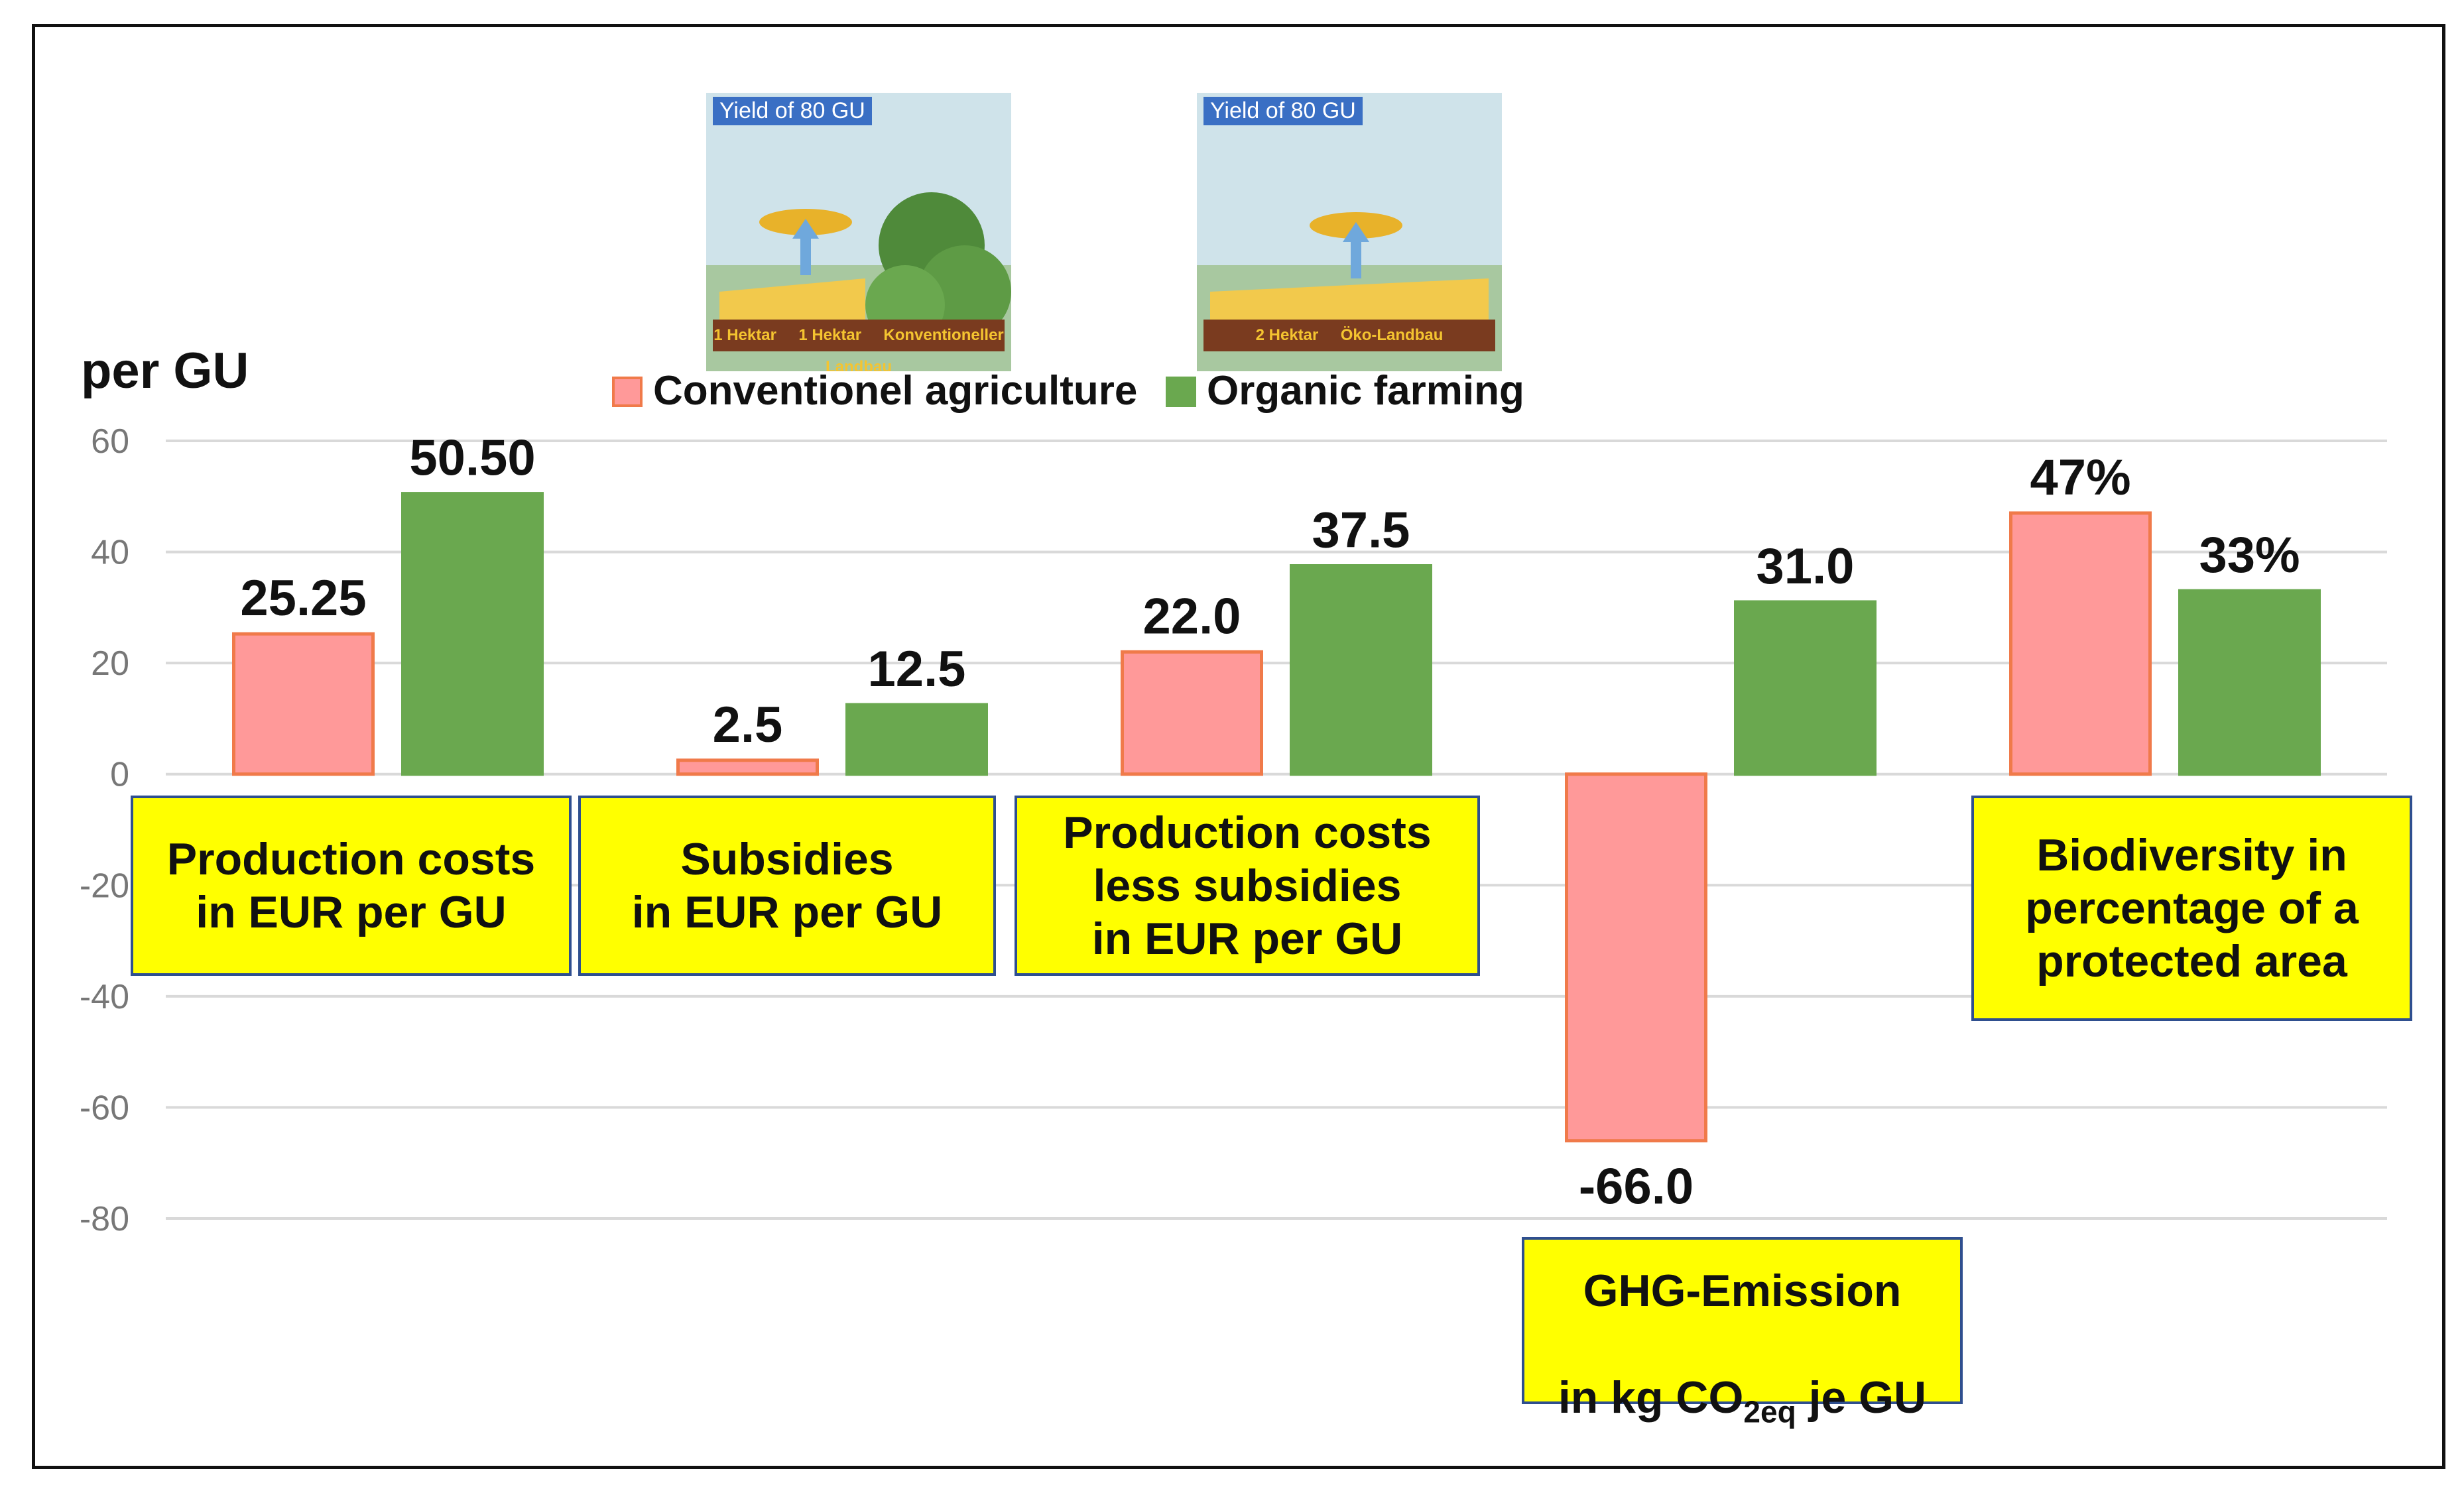 Image resolution: width=2464 pixels, height=1485 pixels. I want to click on data-label: 25.25, so click(303, 598).